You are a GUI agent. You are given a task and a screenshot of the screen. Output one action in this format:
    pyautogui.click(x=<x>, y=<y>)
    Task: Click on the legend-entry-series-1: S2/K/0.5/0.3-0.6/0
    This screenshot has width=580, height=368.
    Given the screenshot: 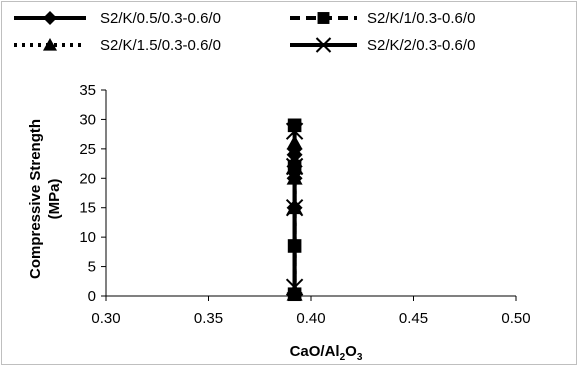 What is the action you would take?
    pyautogui.click(x=117, y=18)
    